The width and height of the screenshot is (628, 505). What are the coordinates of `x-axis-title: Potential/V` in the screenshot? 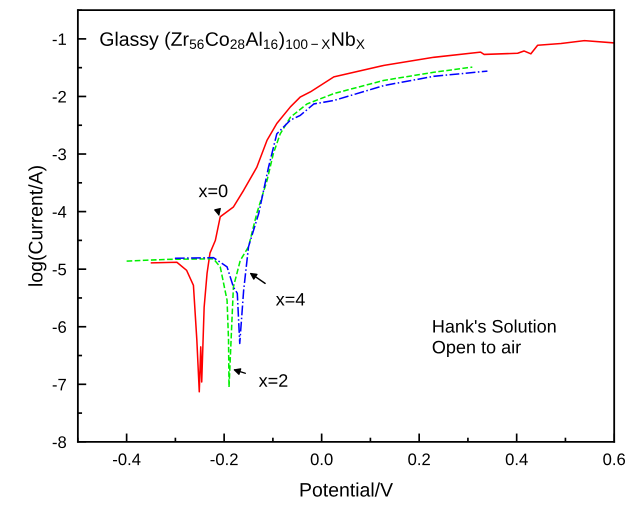 It's located at (346, 489).